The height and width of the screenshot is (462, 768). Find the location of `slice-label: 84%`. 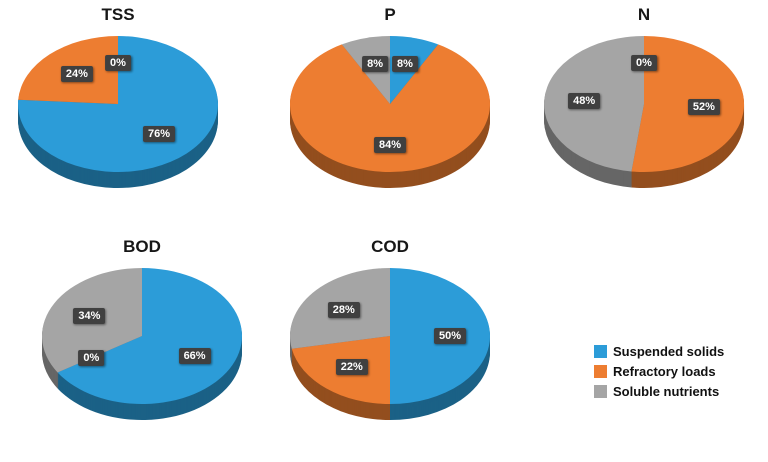

slice-label: 84% is located at coordinates (390, 144).